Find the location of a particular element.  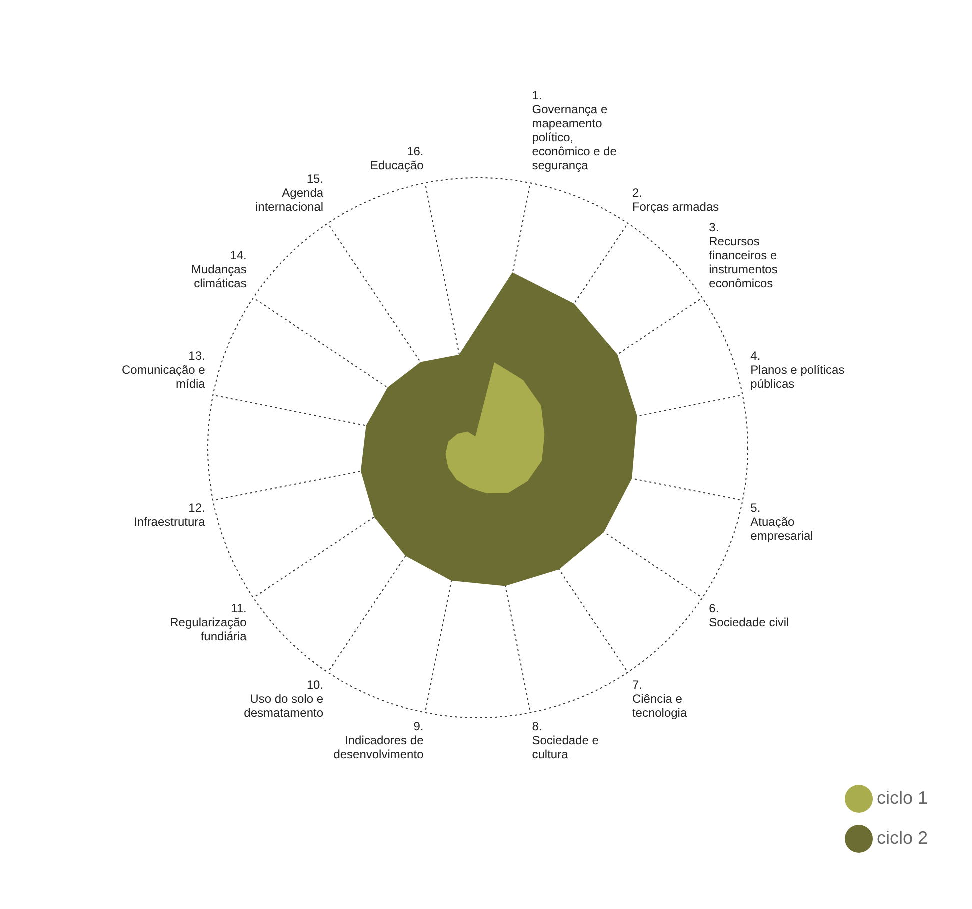

spoke-label: 5. Atuação empresarial is located at coordinates (782, 522).